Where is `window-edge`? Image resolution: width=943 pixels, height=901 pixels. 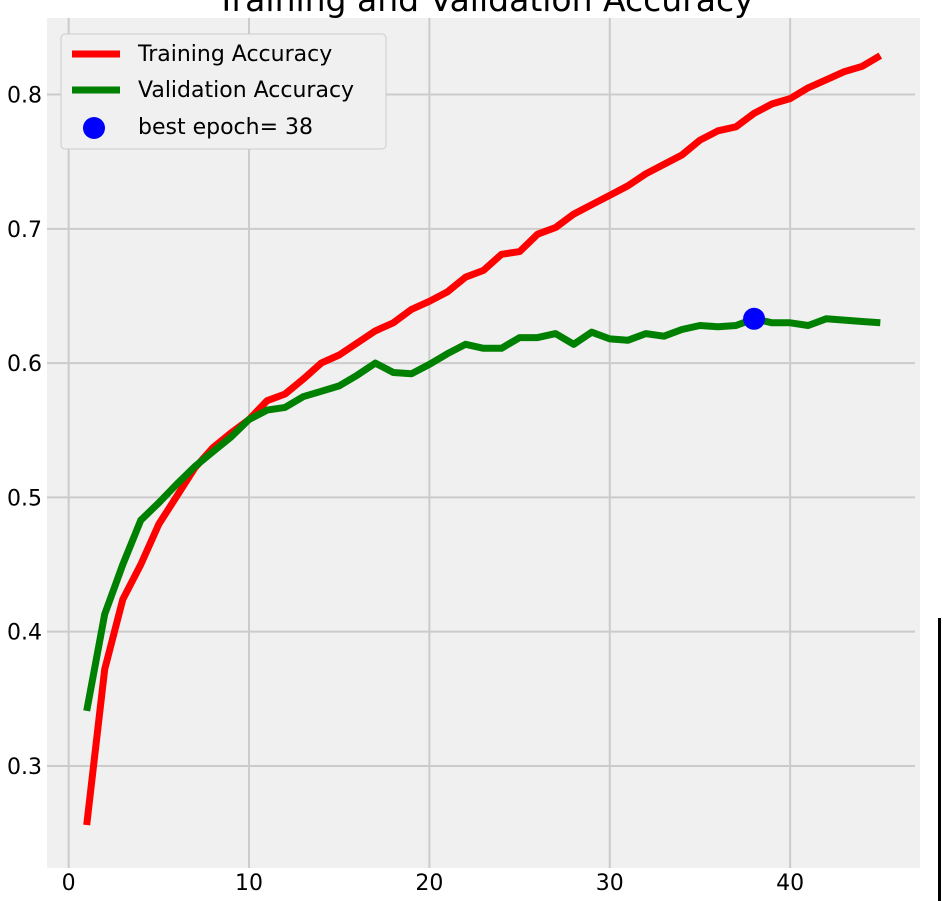 window-edge is located at coordinates (939, 759).